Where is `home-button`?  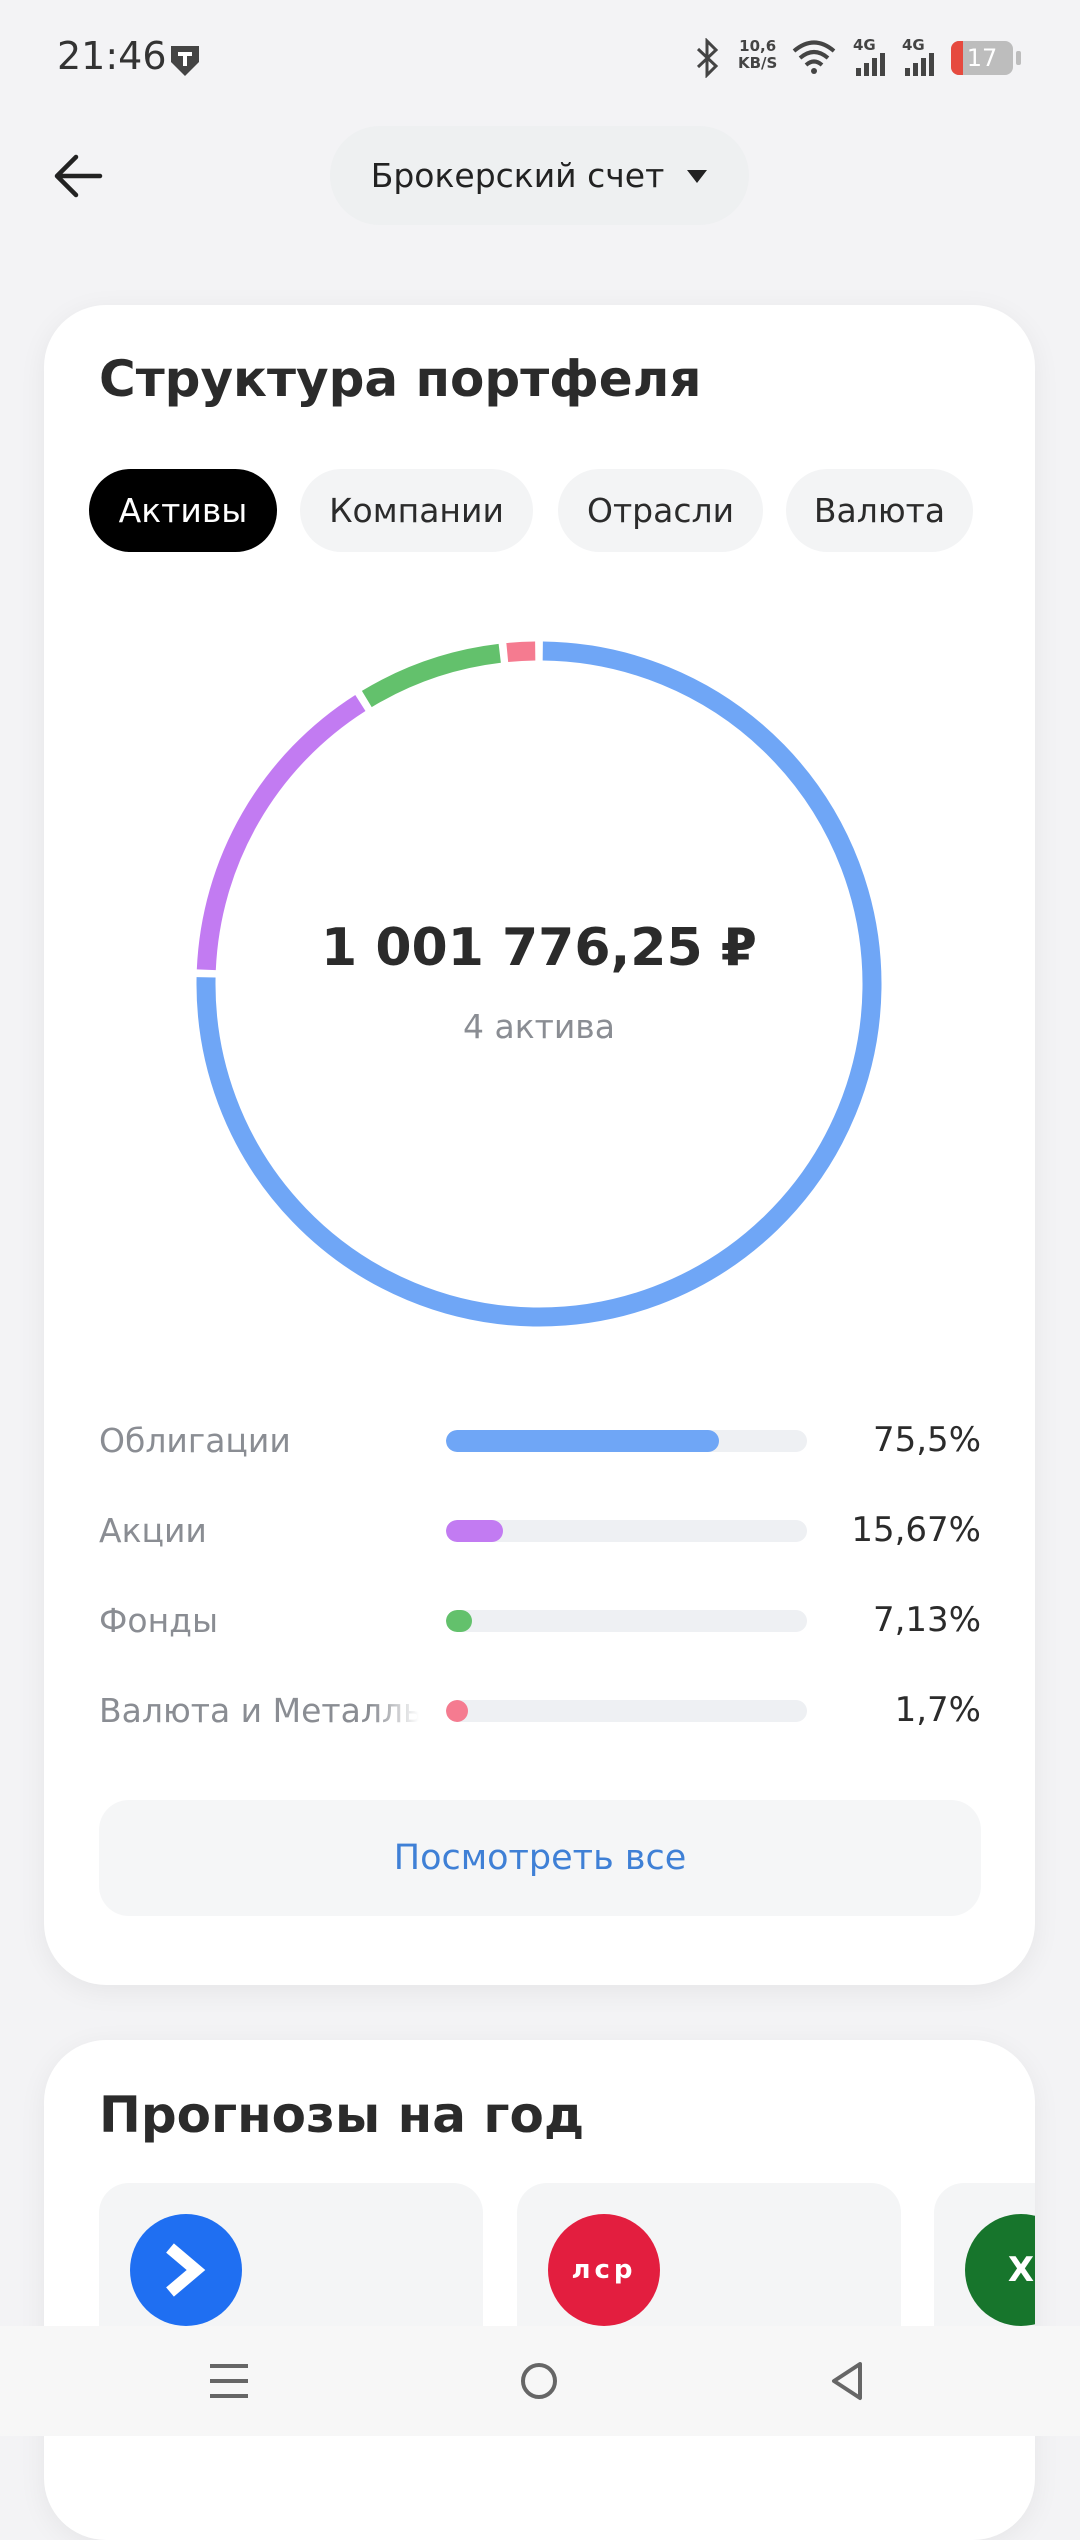
home-button is located at coordinates (539, 2381).